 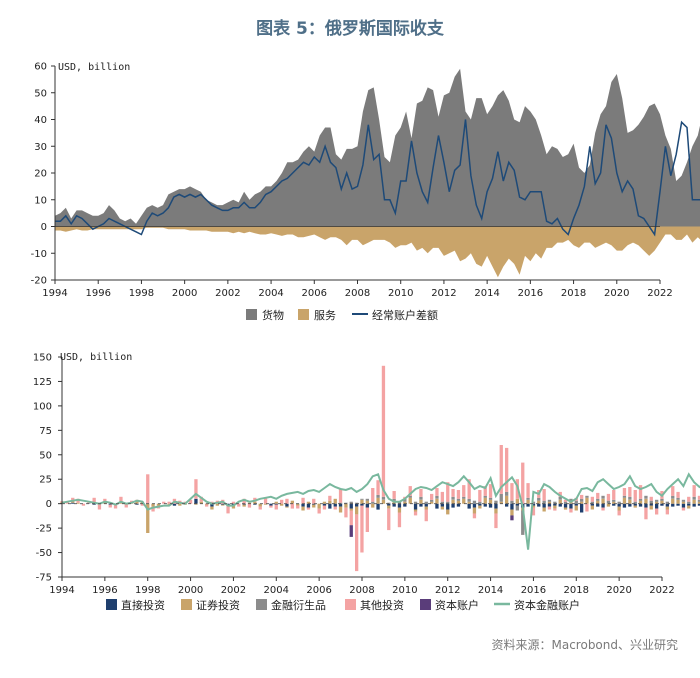 What do you see at coordinates (350, 29) in the screenshot?
I see `chart-title: 图表 5：俄罗斯国际收支` at bounding box center [350, 29].